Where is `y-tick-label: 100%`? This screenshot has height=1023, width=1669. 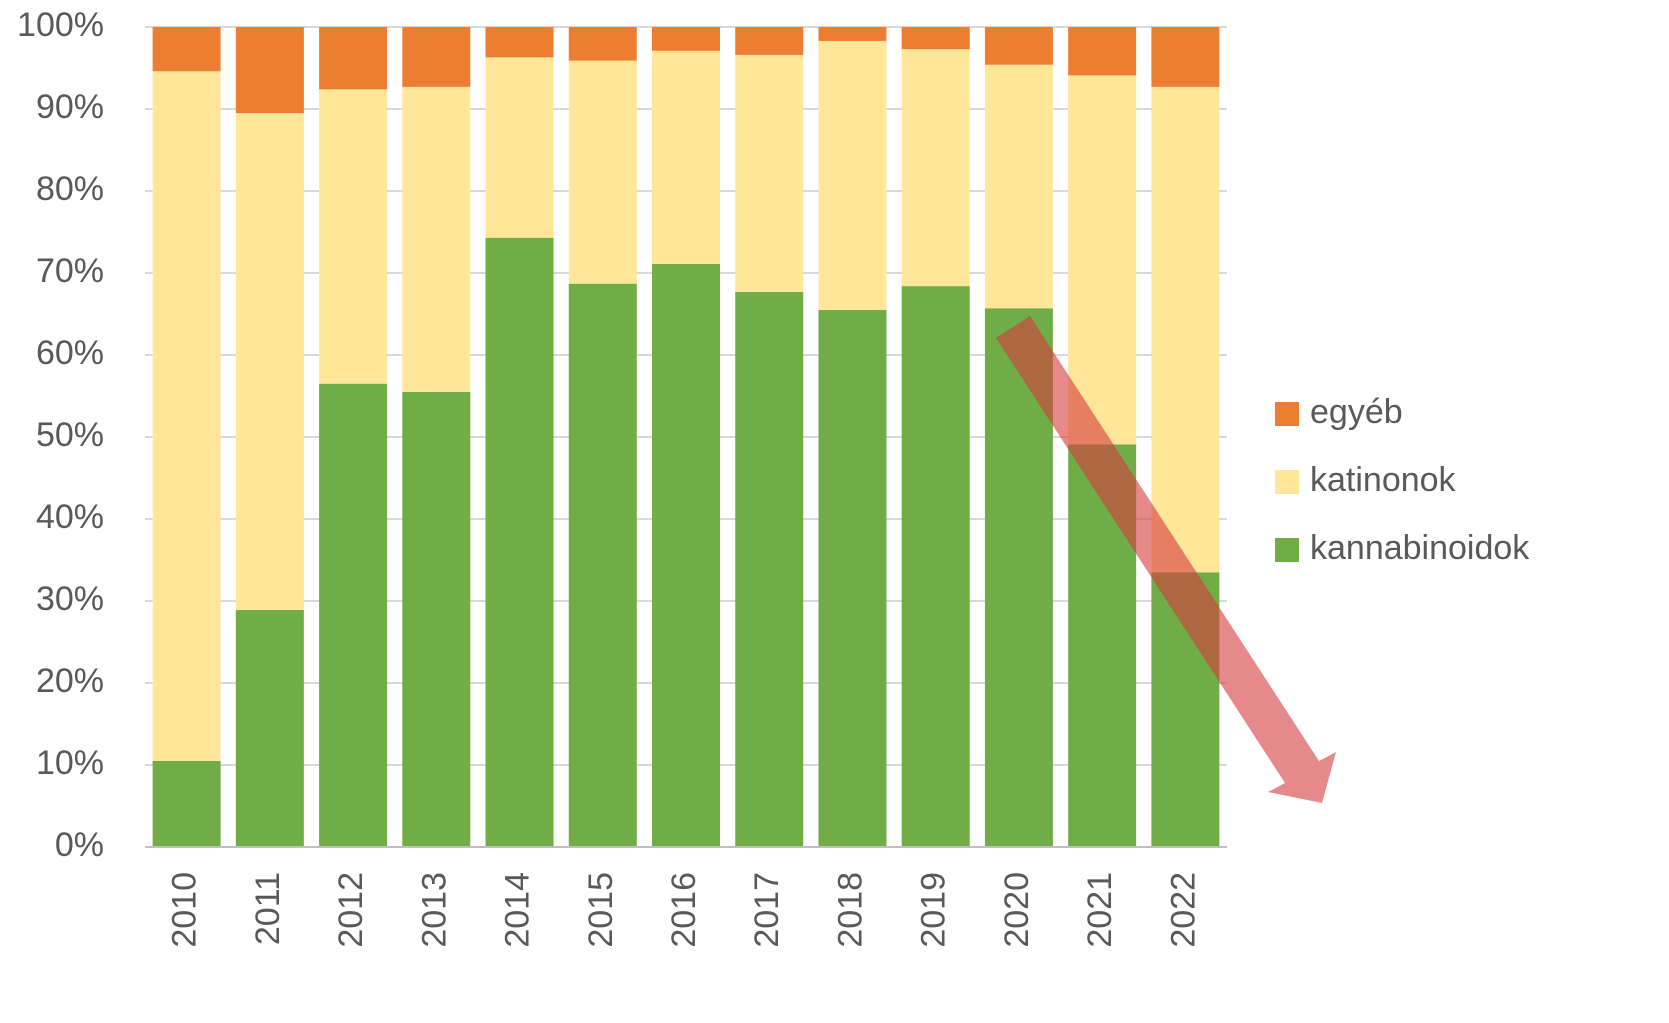 y-tick-label: 100% is located at coordinates (60, 25).